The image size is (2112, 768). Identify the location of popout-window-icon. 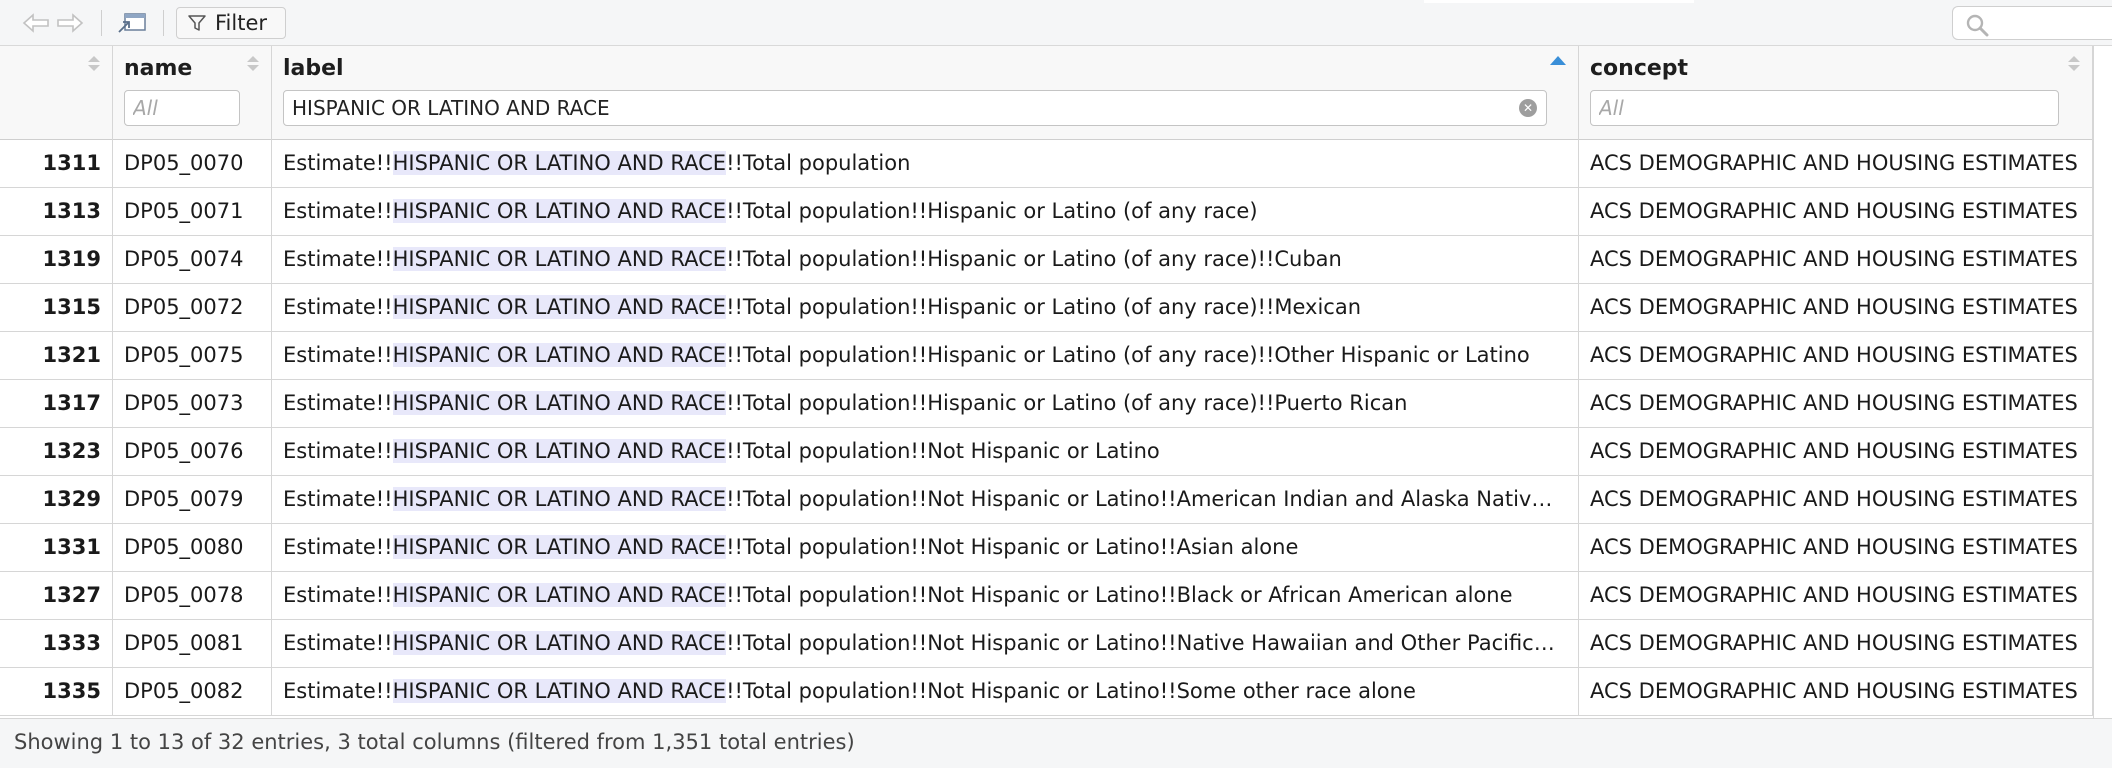
(132, 23).